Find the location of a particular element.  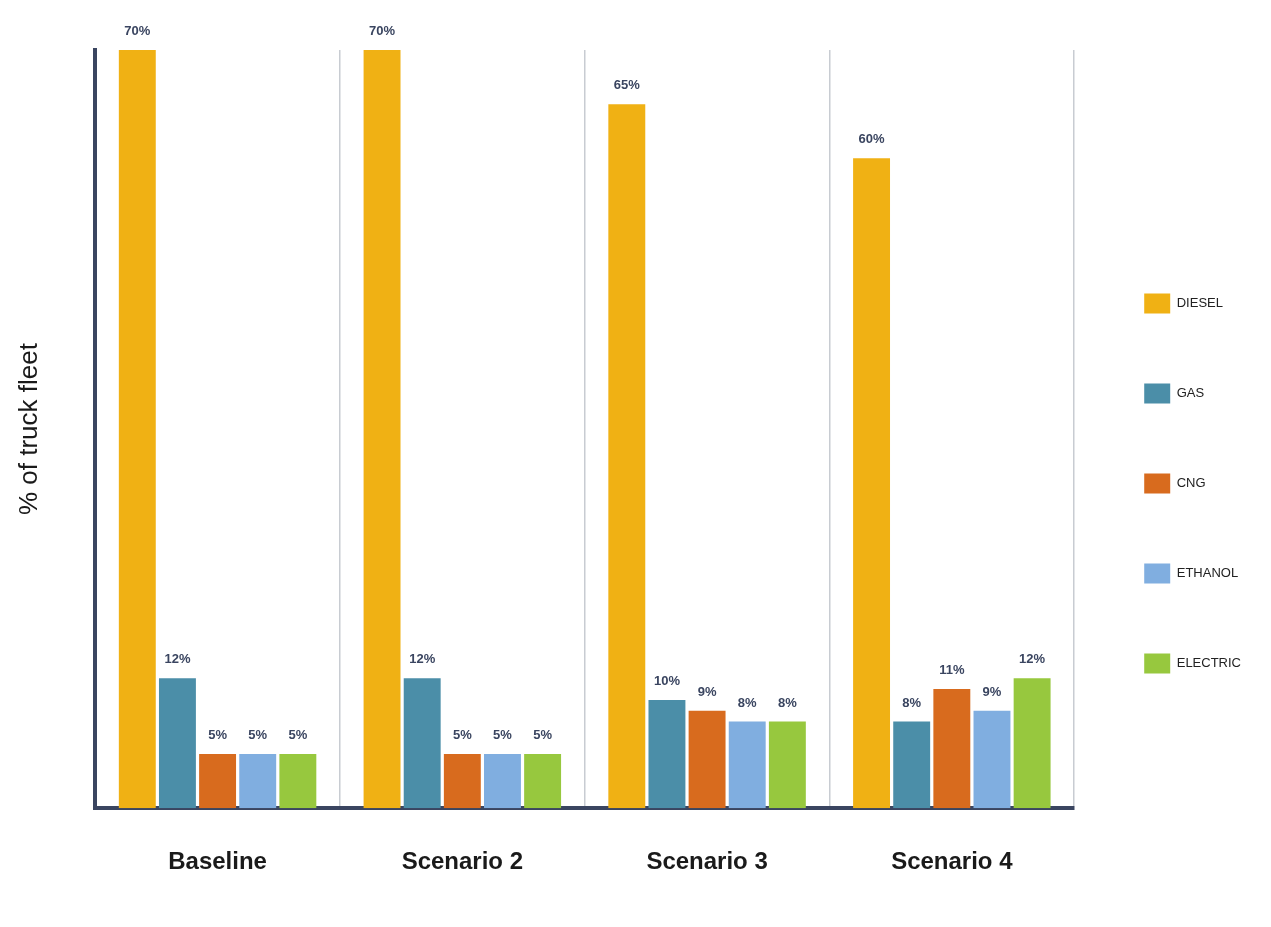

y-axis-title: % of truck fleet is located at coordinates (27, 429).